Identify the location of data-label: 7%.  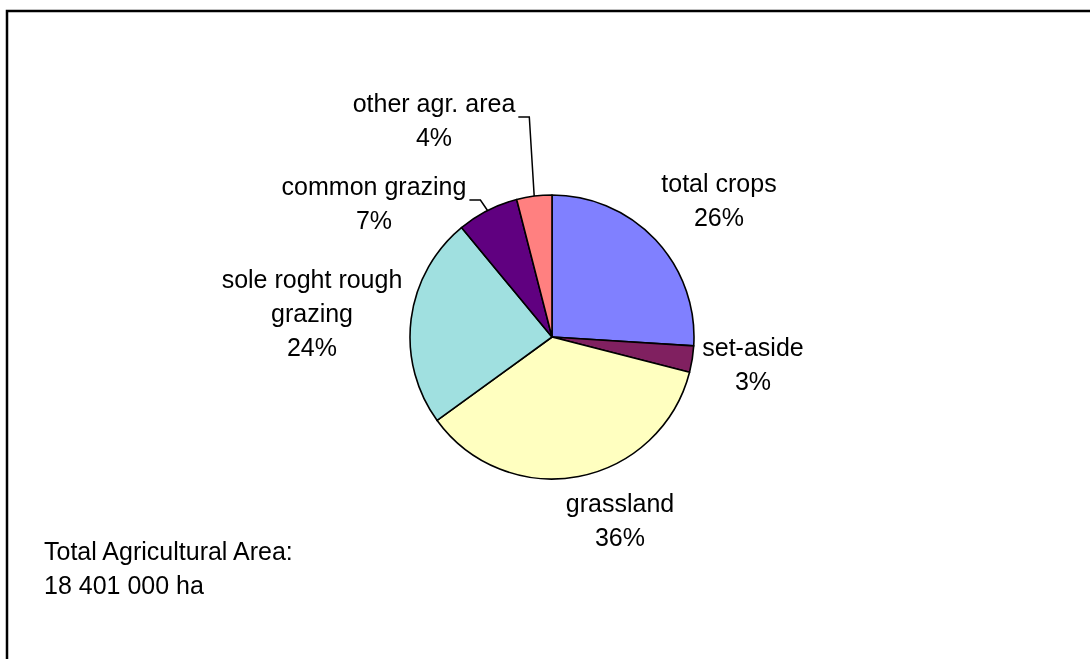
(374, 219).